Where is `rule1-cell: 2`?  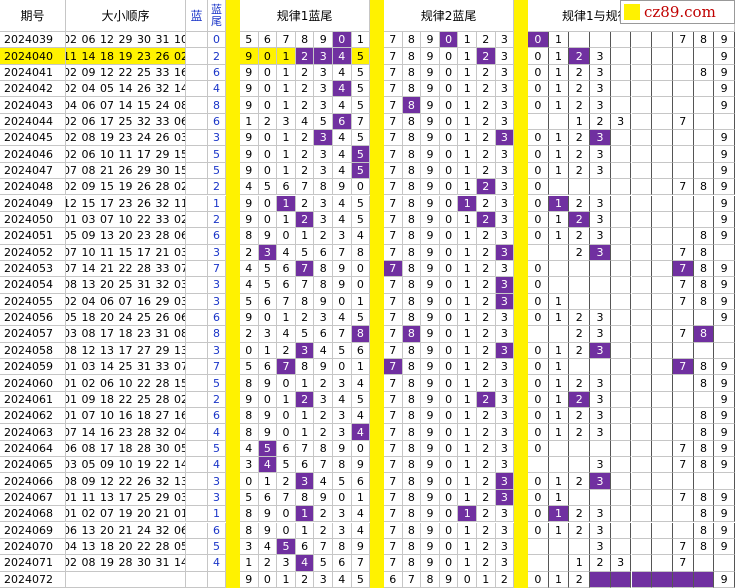 rule1-cell: 2 is located at coordinates (323, 432).